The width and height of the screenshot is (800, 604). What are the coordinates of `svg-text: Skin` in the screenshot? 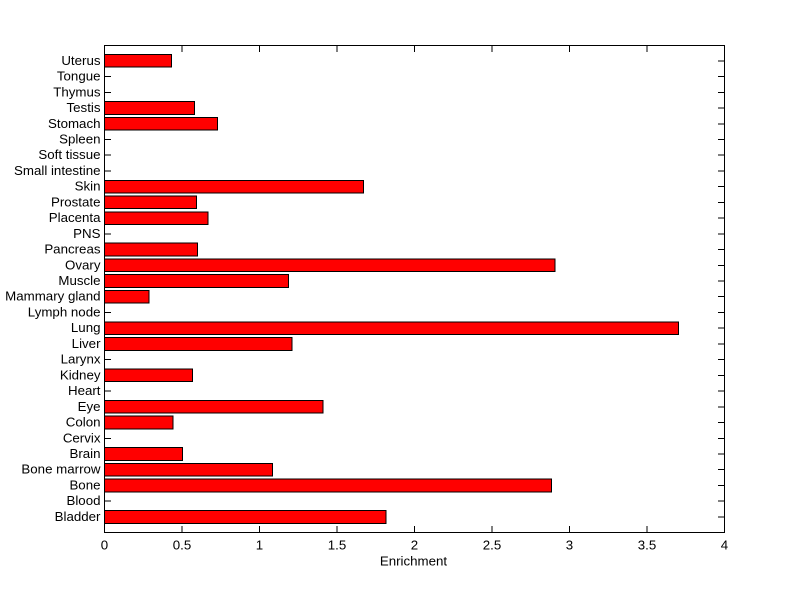 It's located at (88, 186).